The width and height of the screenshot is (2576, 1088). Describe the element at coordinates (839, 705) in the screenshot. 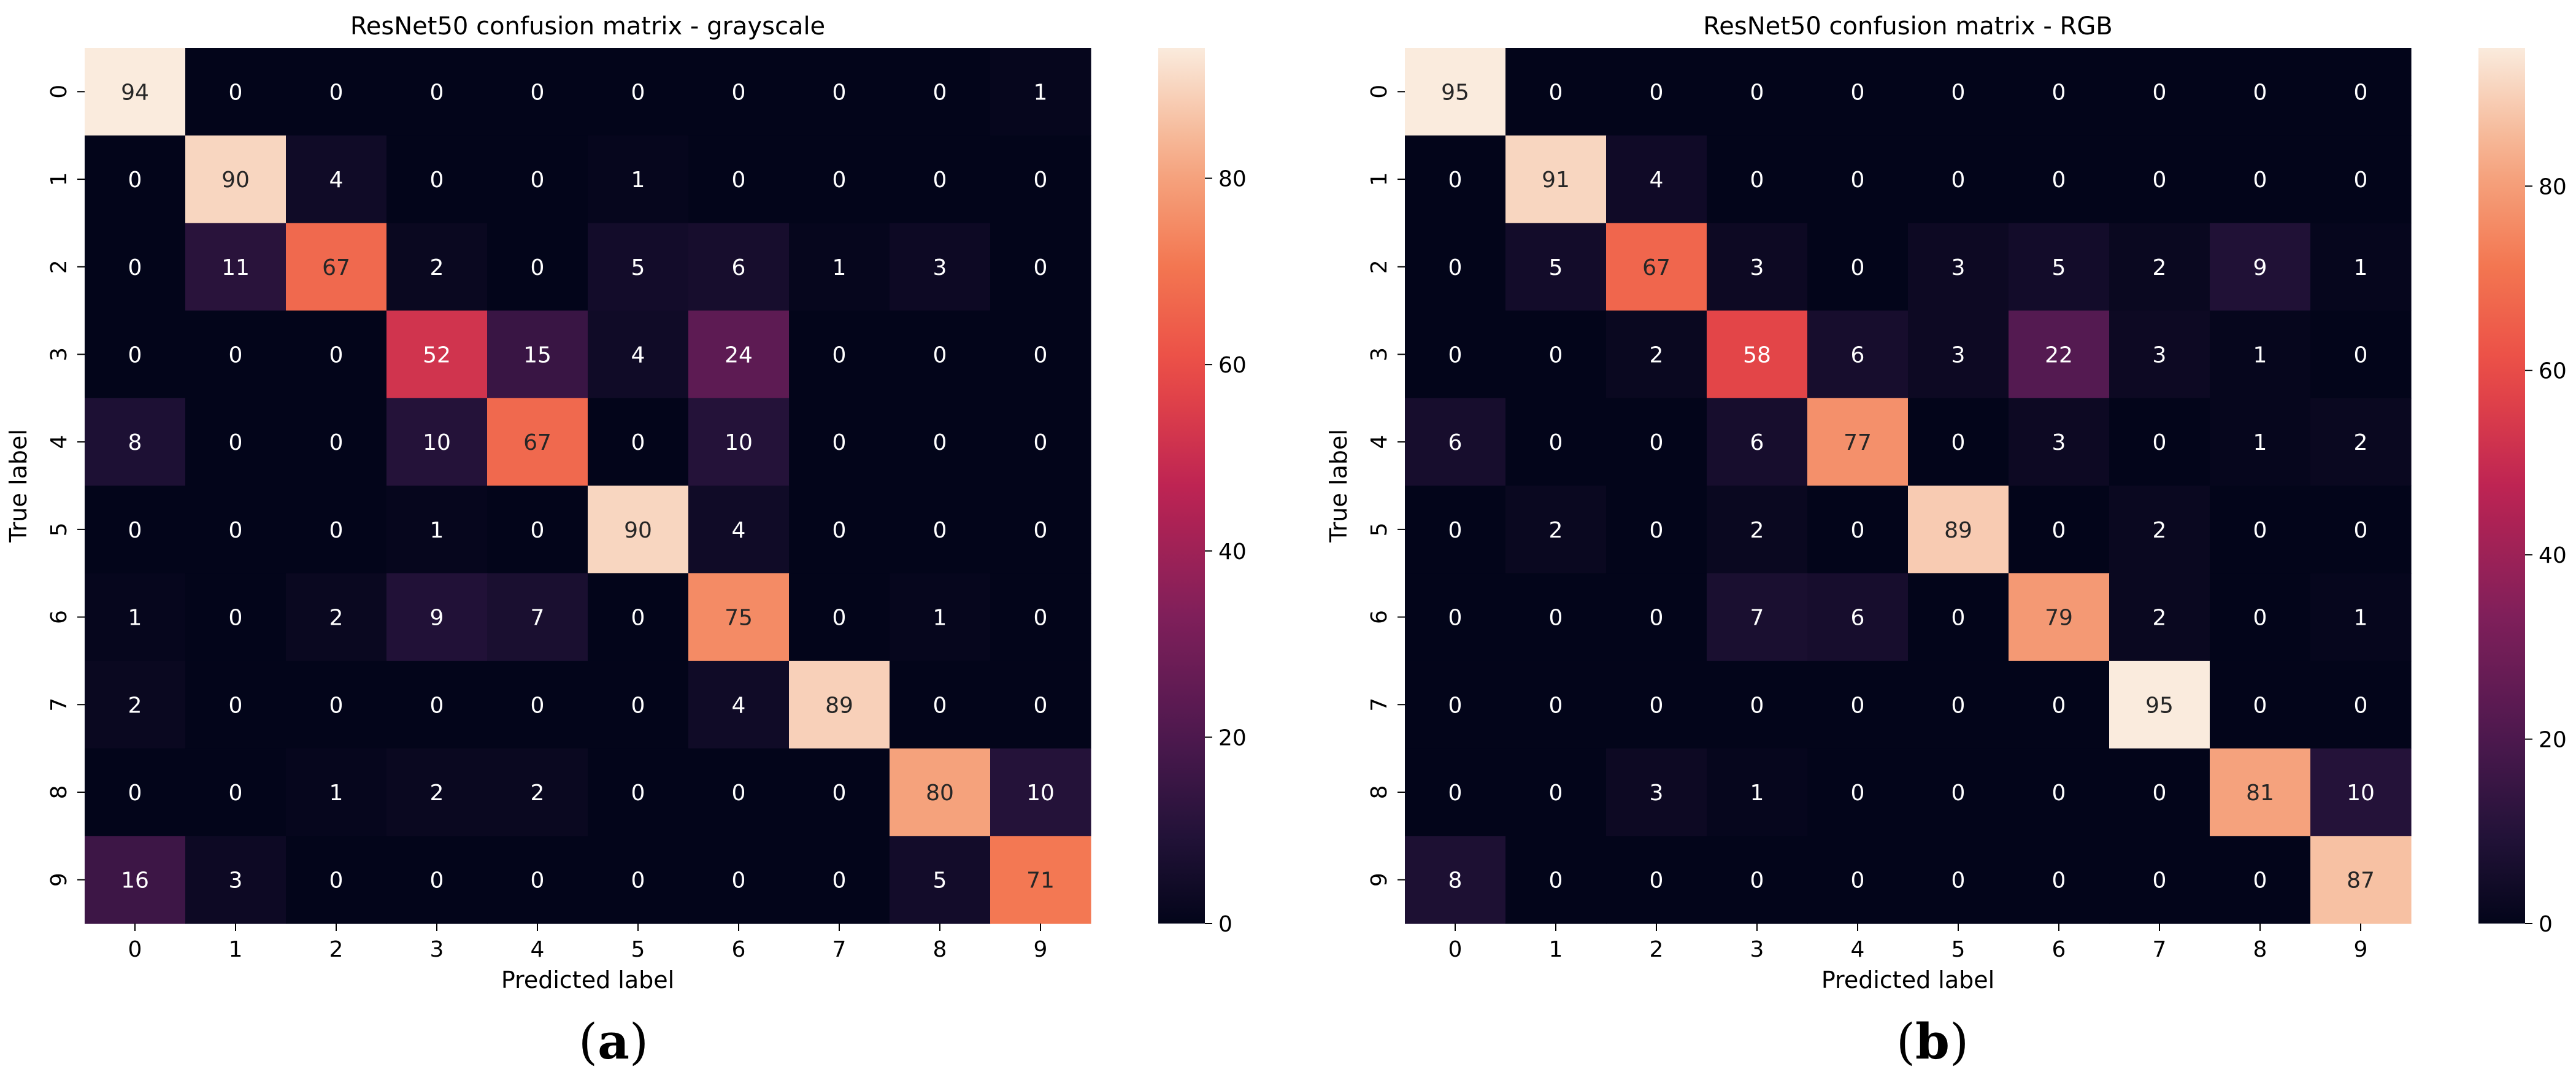

I see `cell-value: 89` at that location.